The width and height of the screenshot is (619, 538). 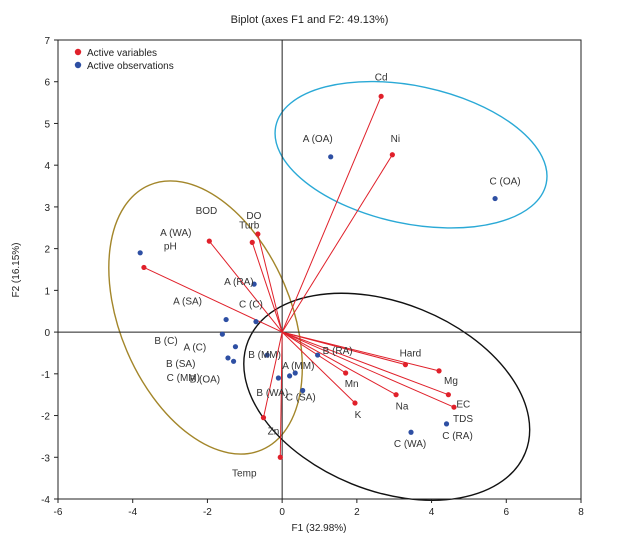 What do you see at coordinates (507, 512) in the screenshot?
I see `x-tick-label: 6` at bounding box center [507, 512].